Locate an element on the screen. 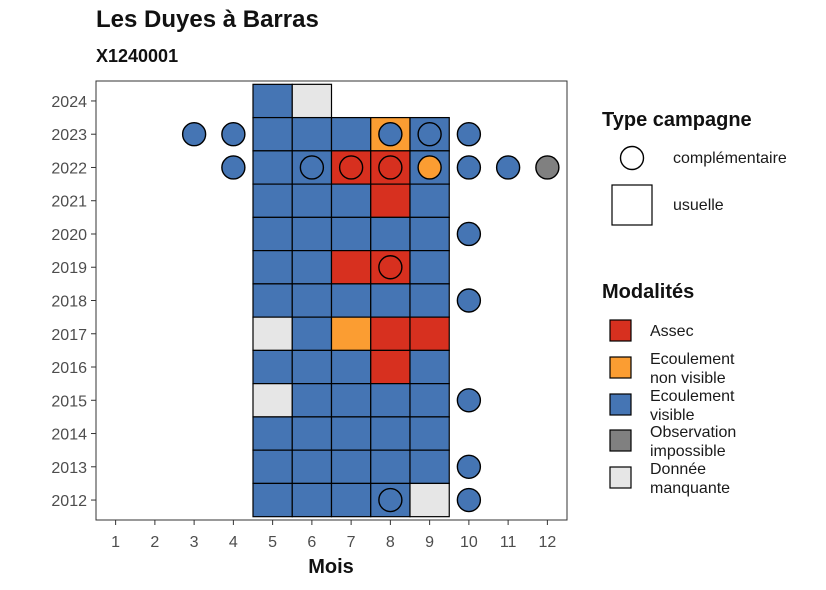 The image size is (826, 590). legend-label-donnee_manquante: Donnée is located at coordinates (678, 469).